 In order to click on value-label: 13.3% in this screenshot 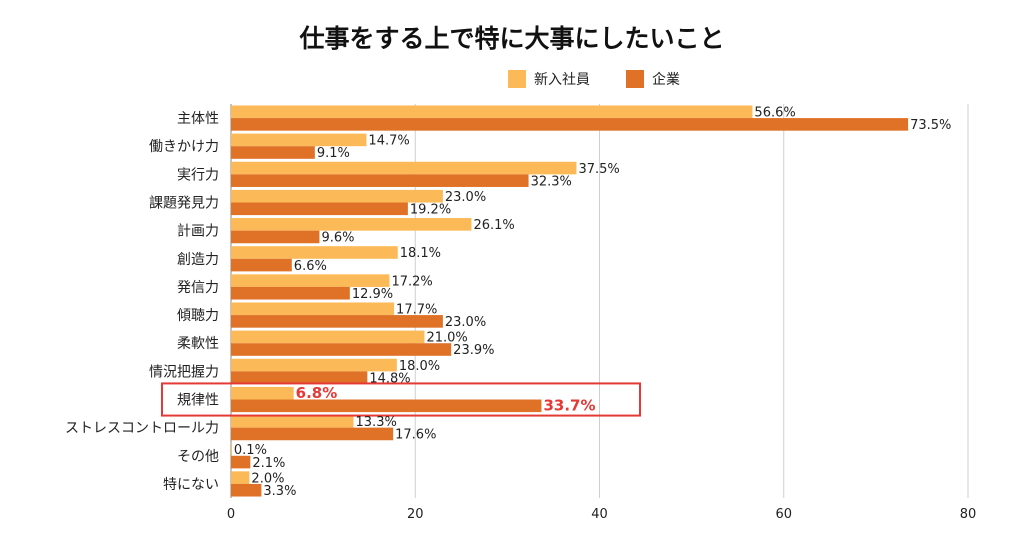, I will do `click(376, 422)`.